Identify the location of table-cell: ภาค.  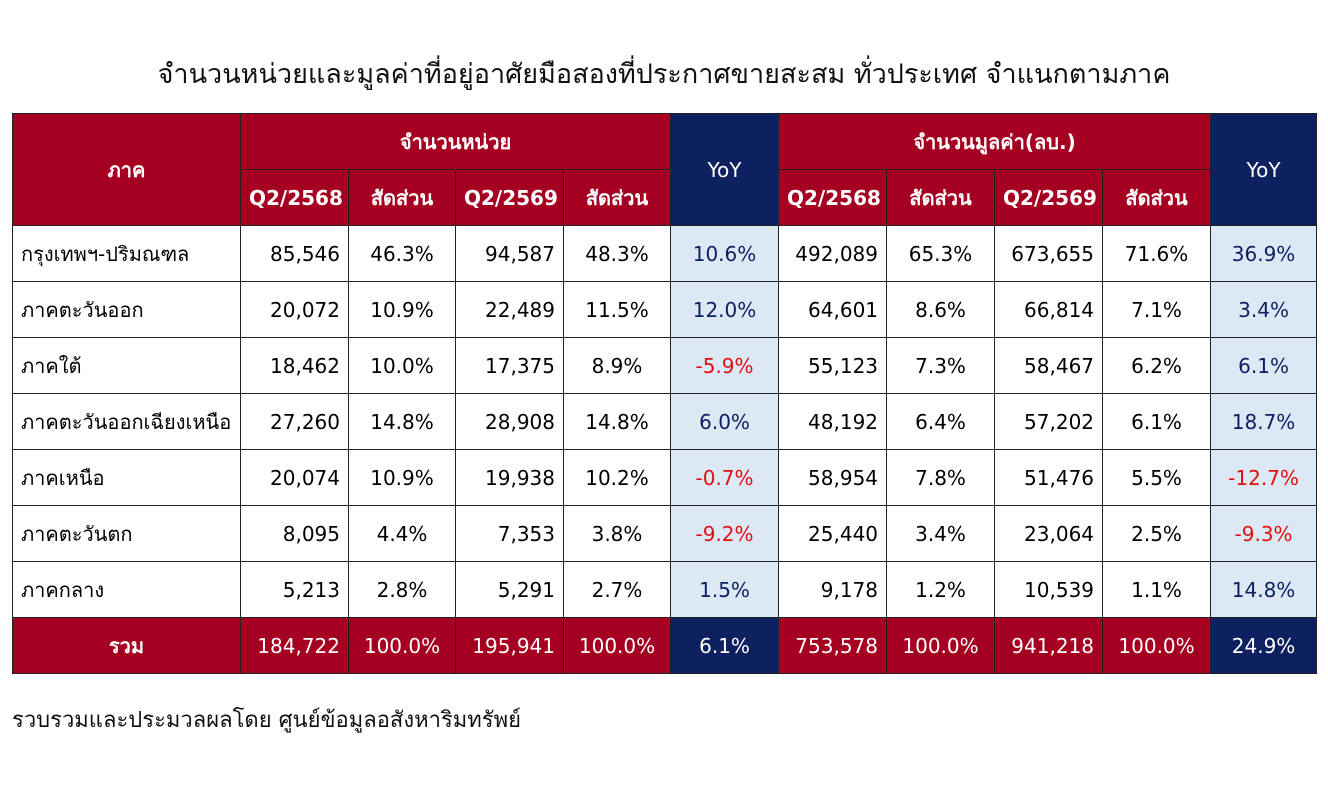
(126, 169).